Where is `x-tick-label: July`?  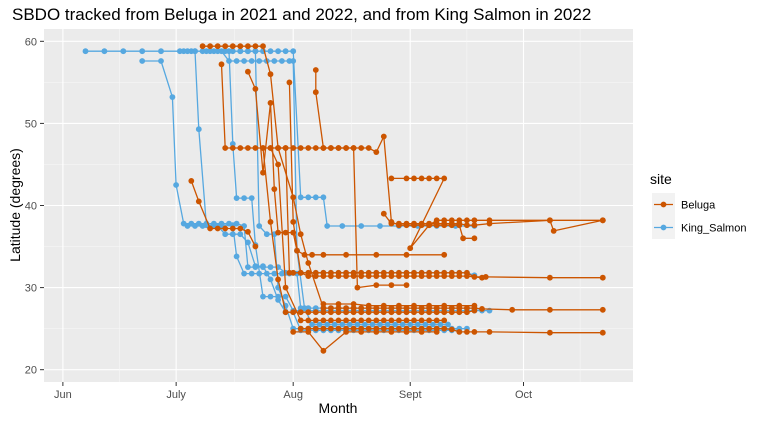
x-tick-label: July is located at coordinates (176, 395).